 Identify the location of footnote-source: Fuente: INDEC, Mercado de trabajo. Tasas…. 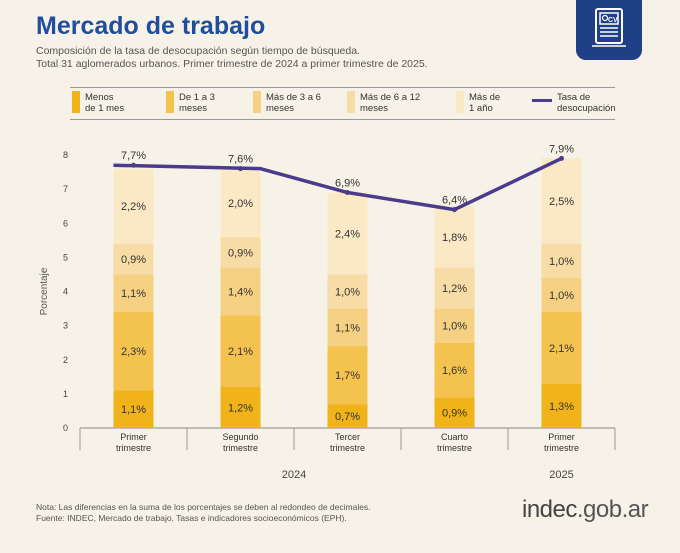
(191, 518).